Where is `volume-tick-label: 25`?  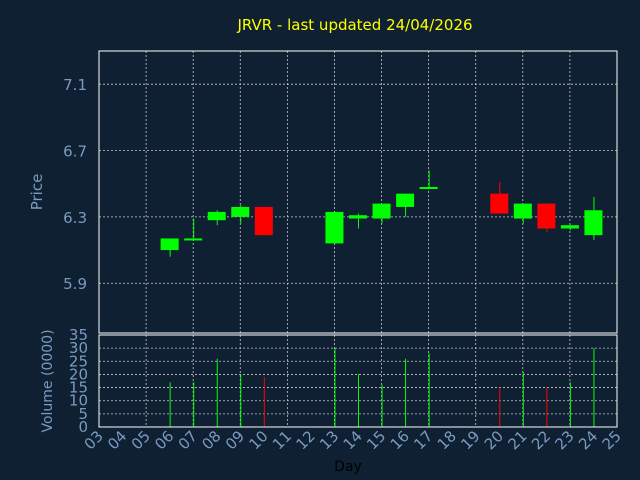
volume-tick-label: 25 is located at coordinates (78, 361).